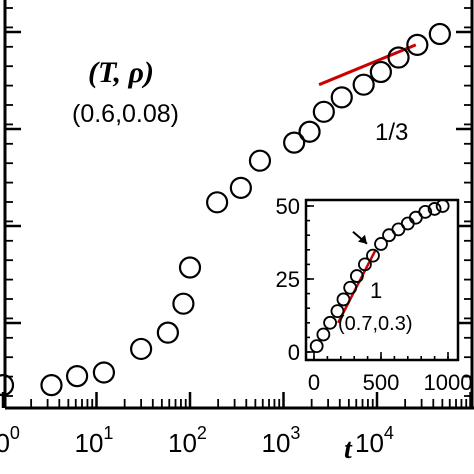  I want to click on main-x-ticks, so click(236, 400).